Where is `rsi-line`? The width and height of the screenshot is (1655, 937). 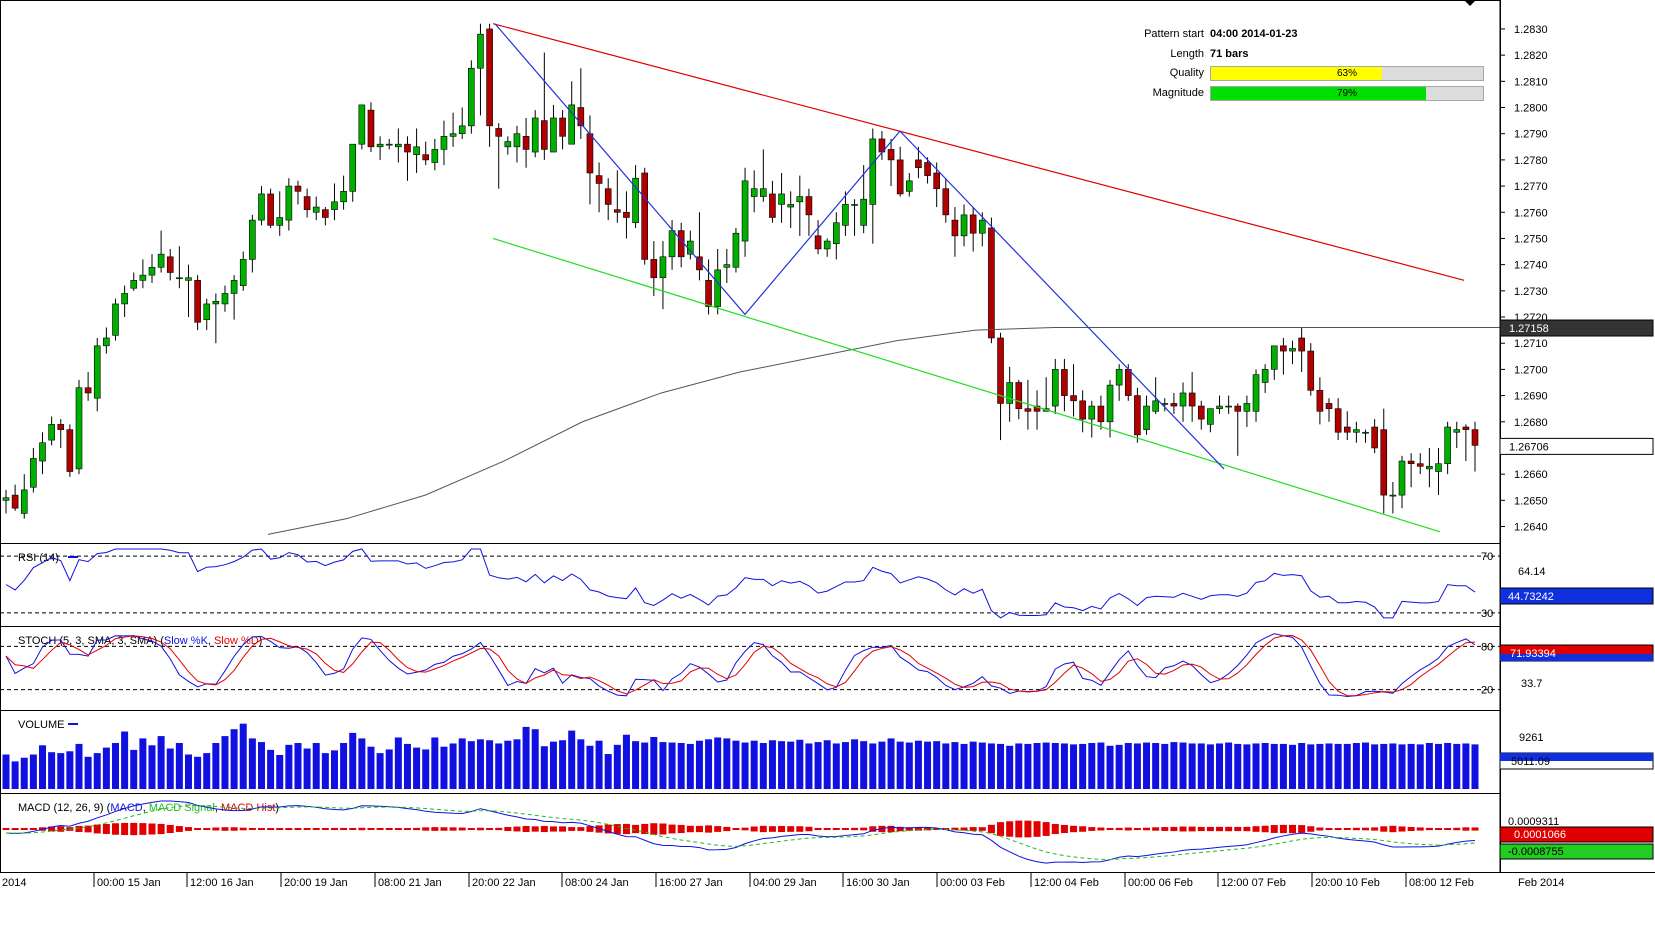
rsi-line is located at coordinates (740, 583).